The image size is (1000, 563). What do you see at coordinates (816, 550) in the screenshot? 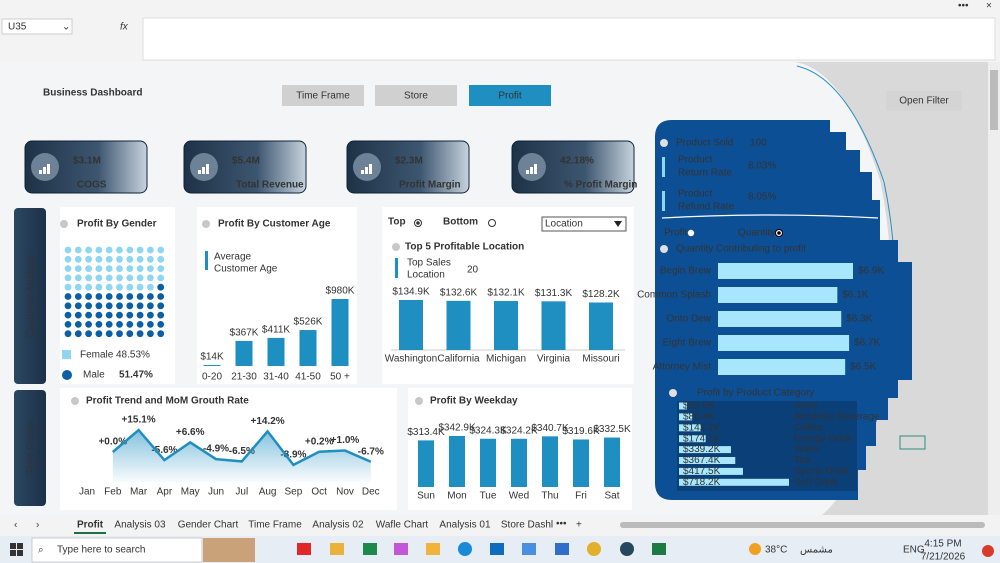
I see `weather: مشمس` at bounding box center [816, 550].